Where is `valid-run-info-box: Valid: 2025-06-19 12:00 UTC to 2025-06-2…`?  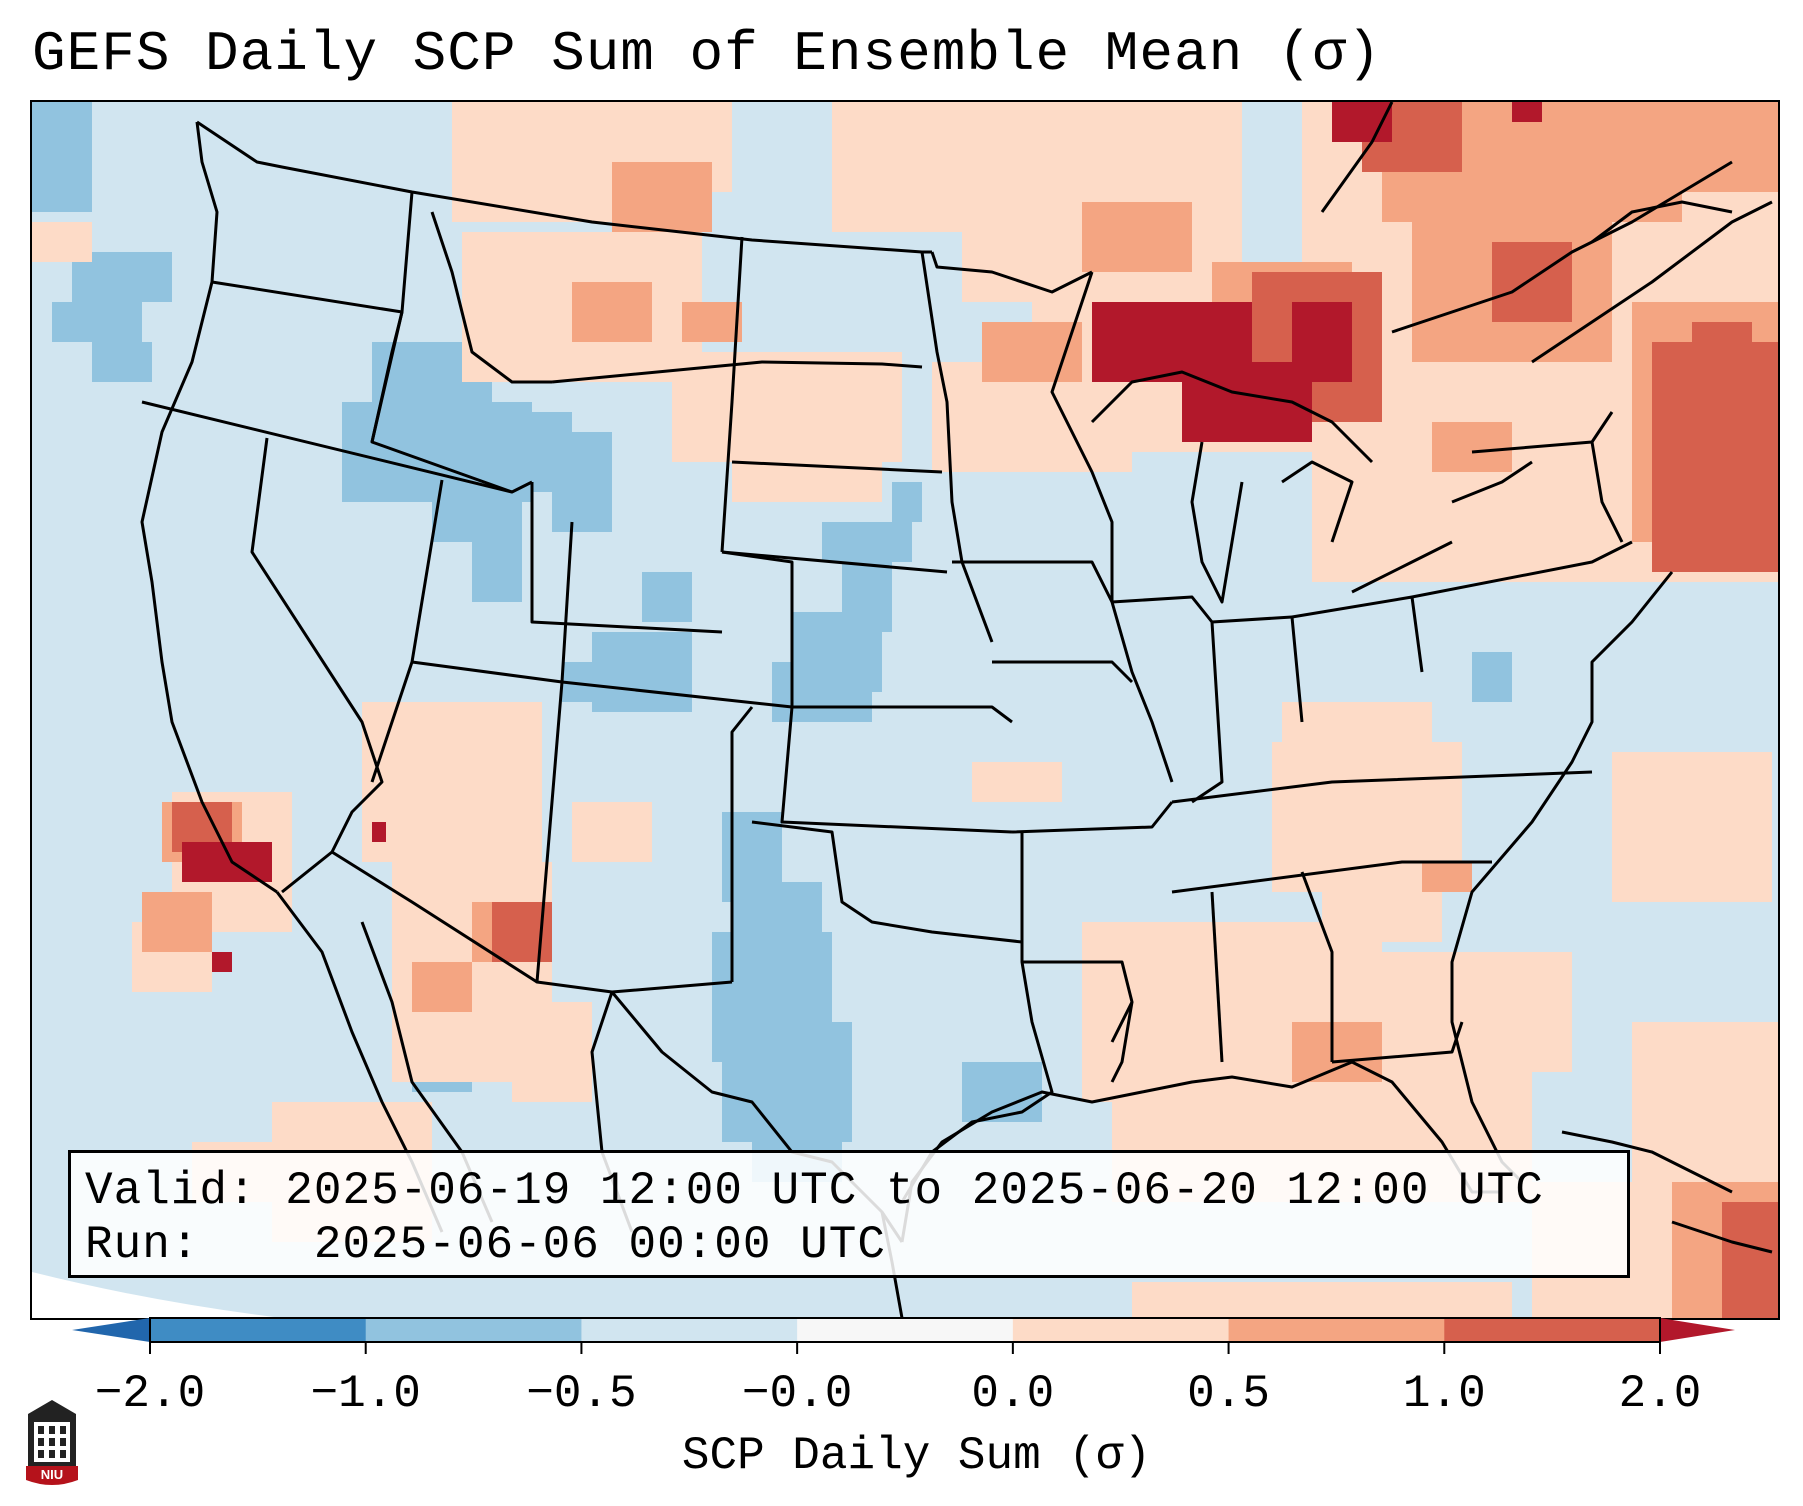 valid-run-info-box: Valid: 2025-06-19 12:00 UTC to 2025-06-2… is located at coordinates (849, 1214).